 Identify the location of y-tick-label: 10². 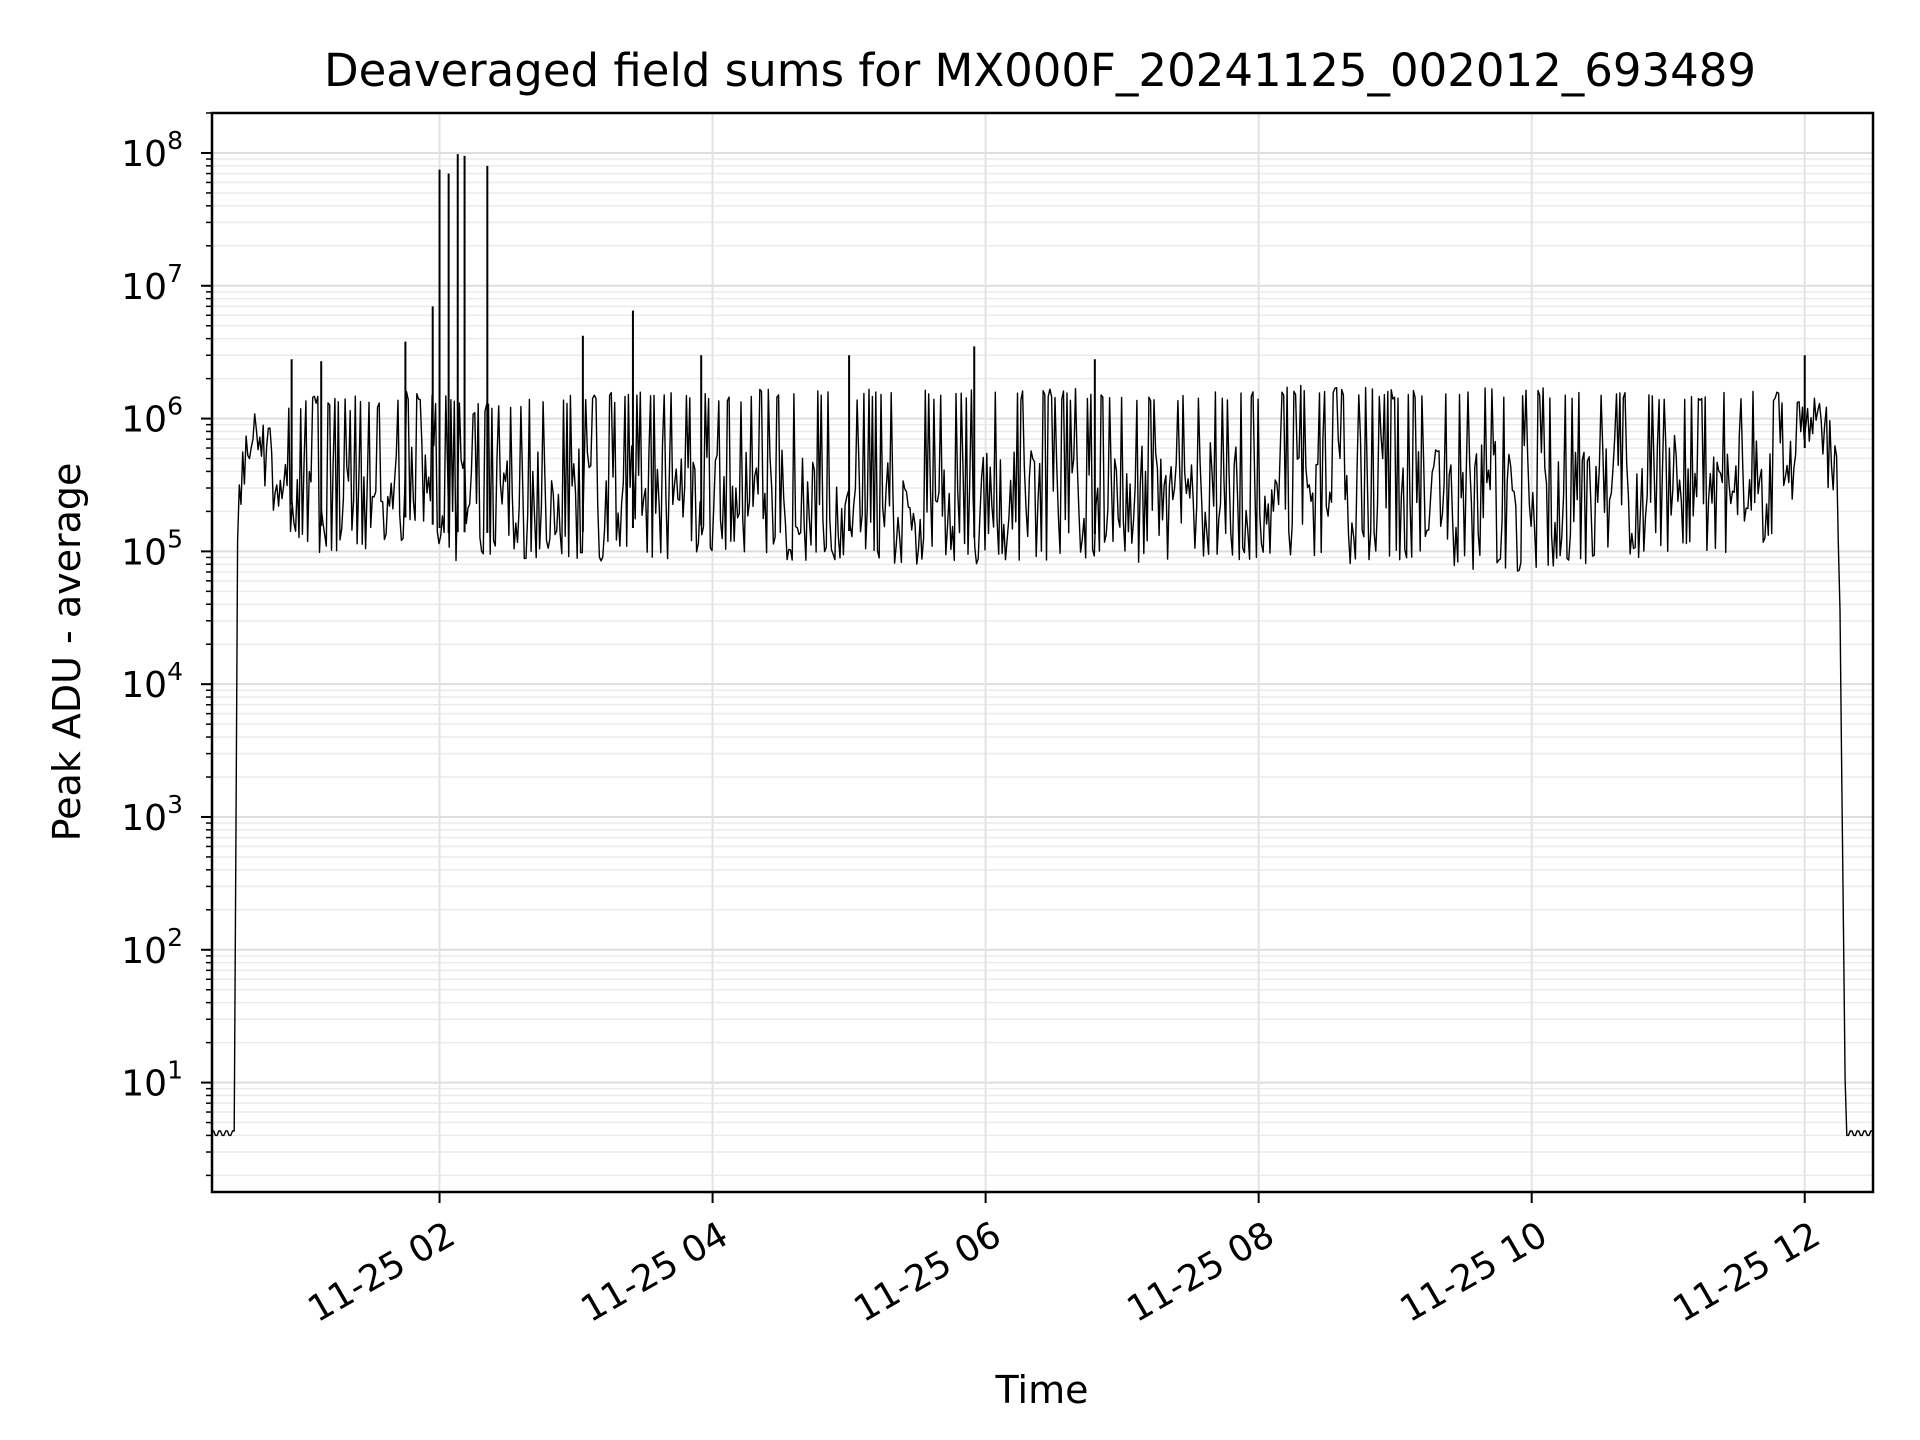
(152, 947).